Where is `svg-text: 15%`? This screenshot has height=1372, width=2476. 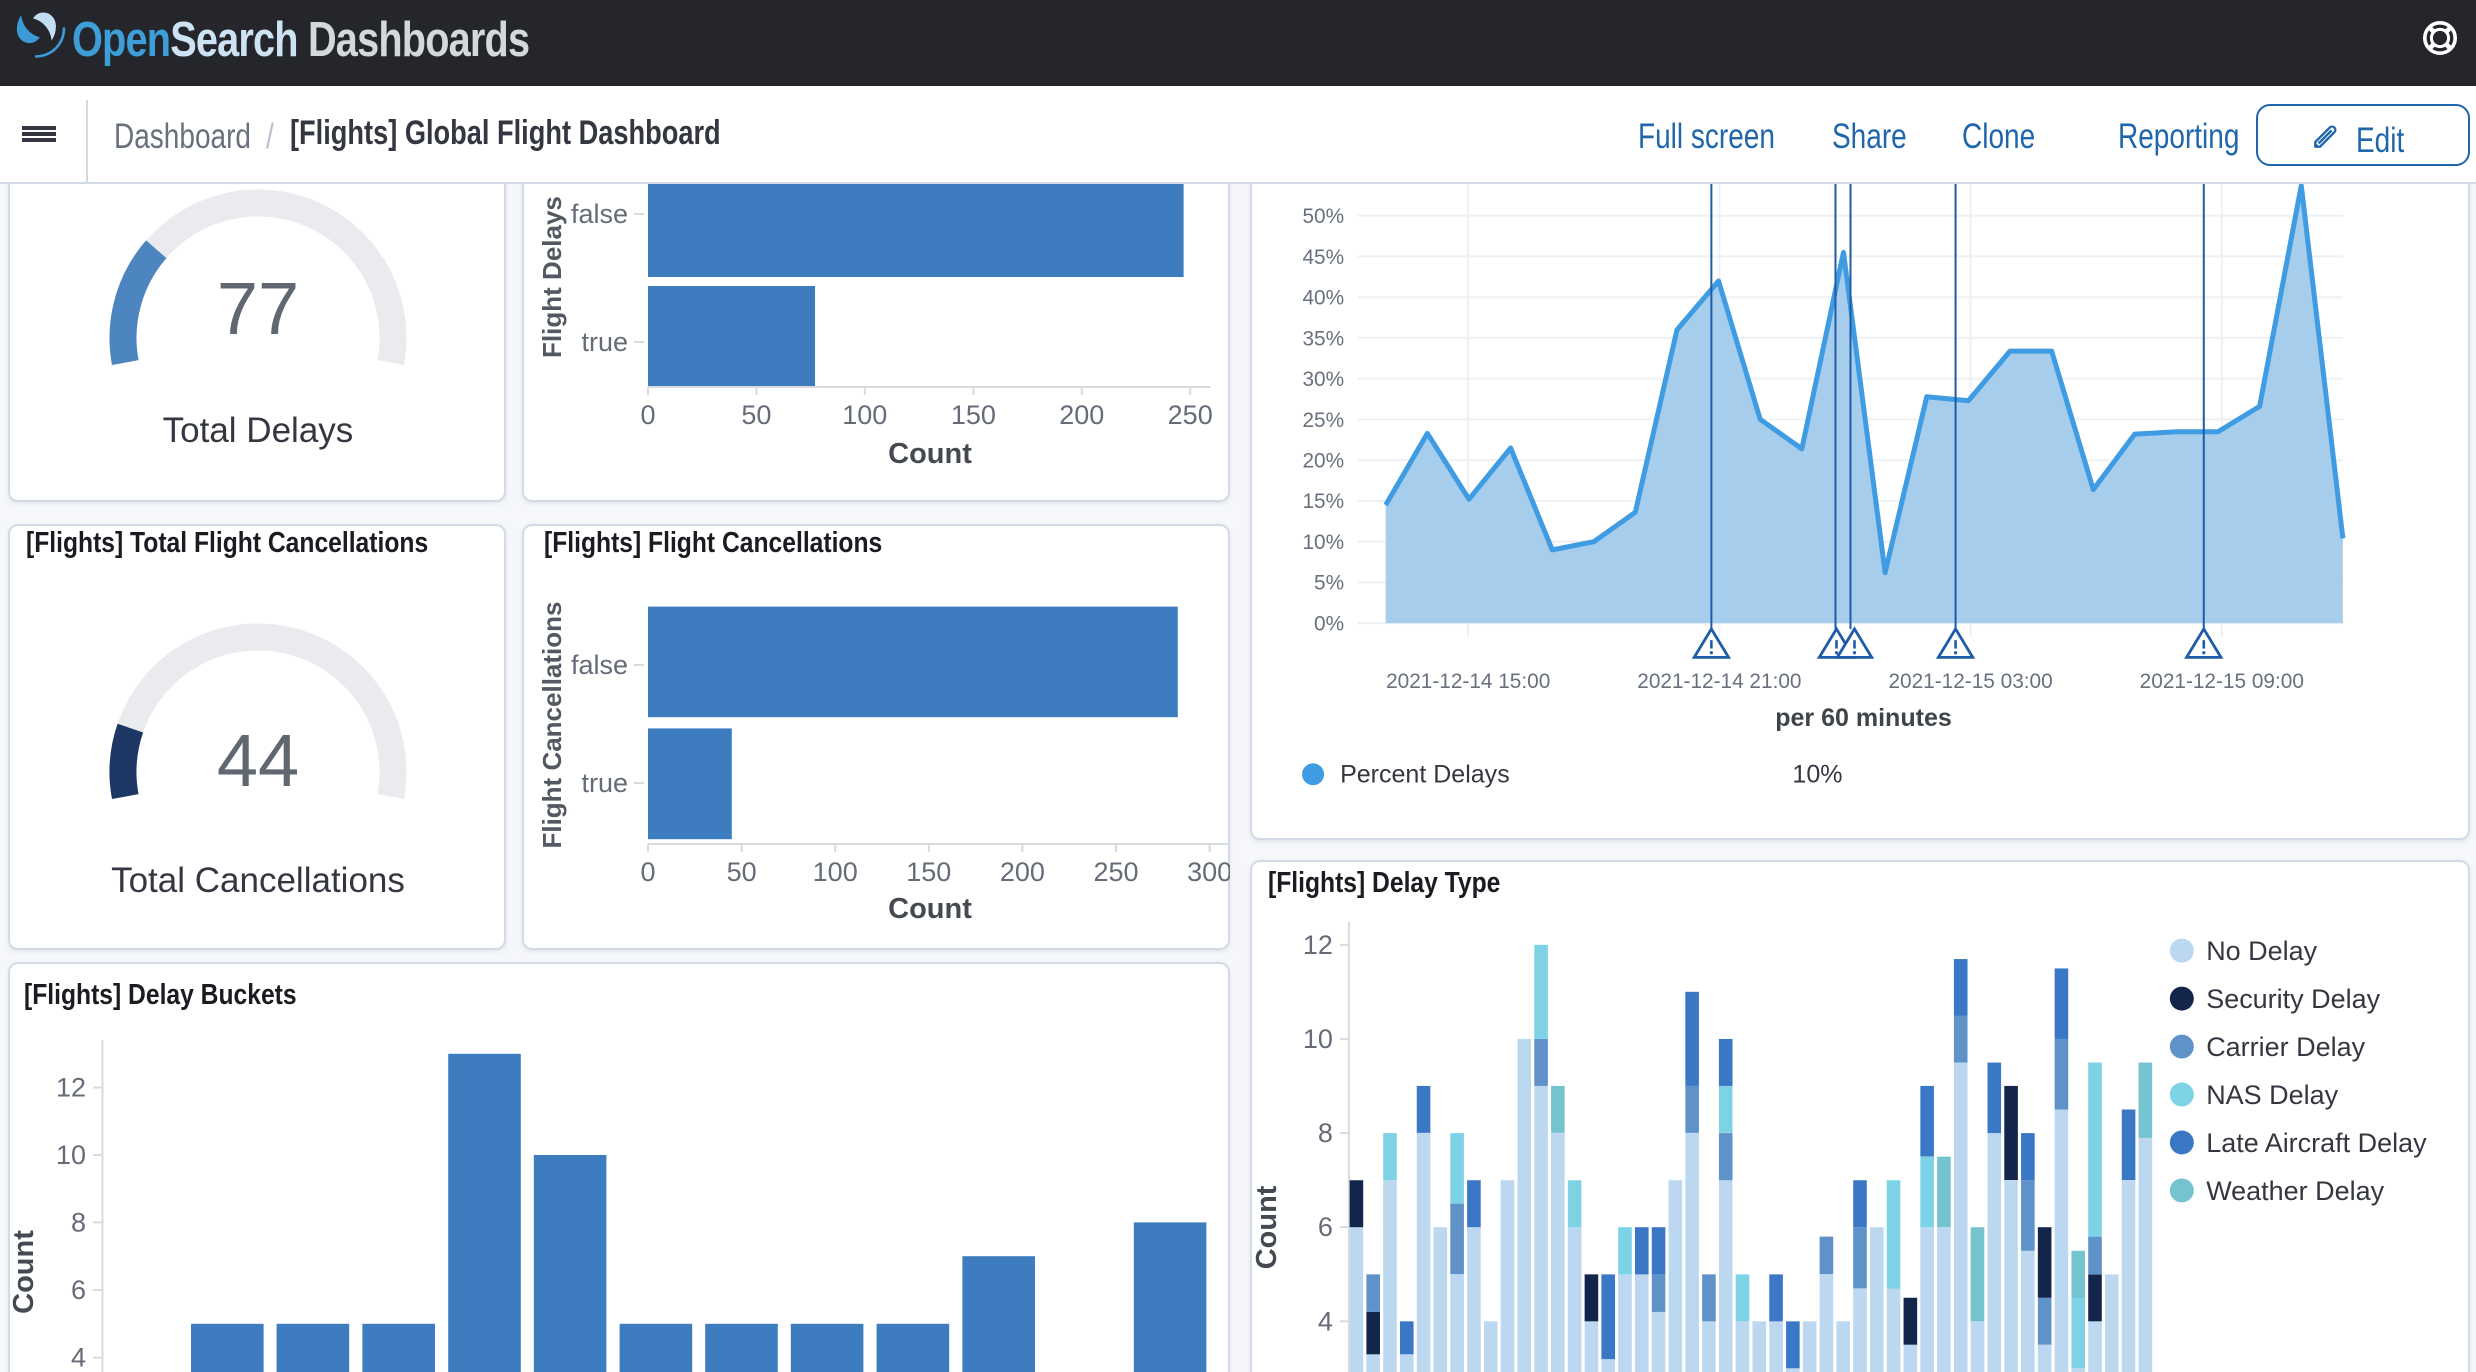
svg-text: 15% is located at coordinates (1322, 501).